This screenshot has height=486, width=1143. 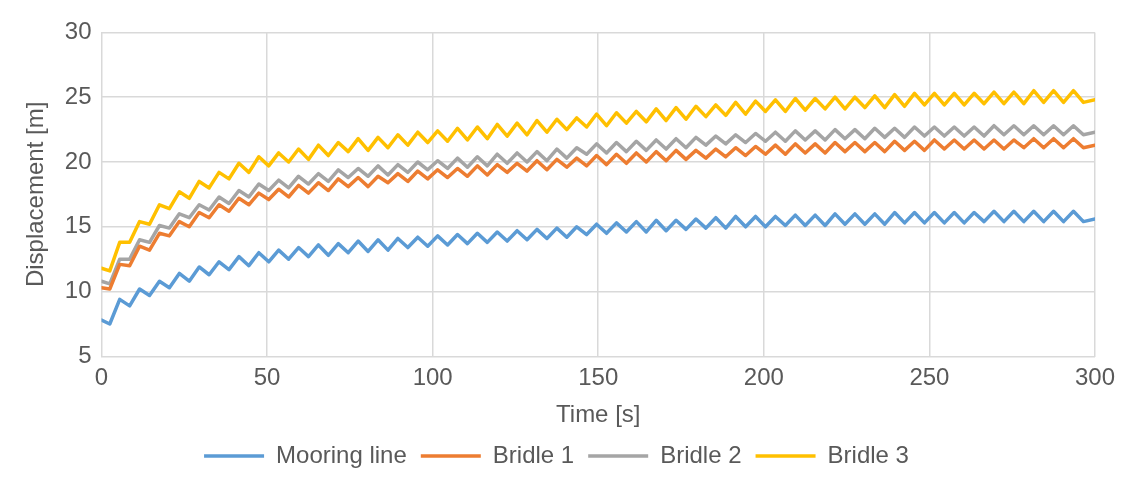 I want to click on y-tick-label: 30, so click(x=78, y=31).